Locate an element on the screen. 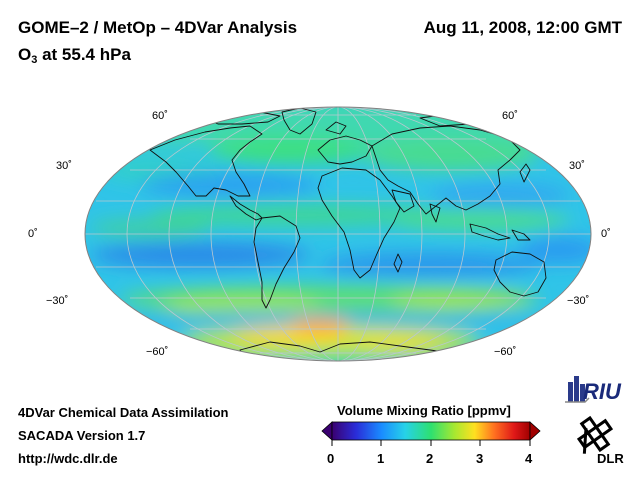 The height and width of the screenshot is (480, 640). subtitle-species: O is located at coordinates (25, 54).